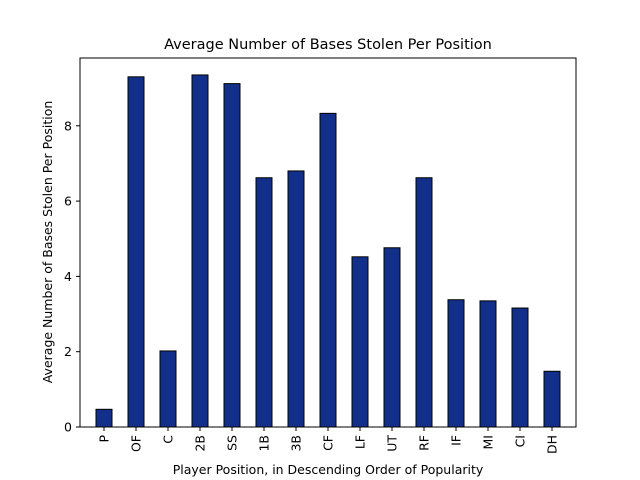 The height and width of the screenshot is (480, 640). Describe the element at coordinates (456, 363) in the screenshot. I see `bar-if` at that location.